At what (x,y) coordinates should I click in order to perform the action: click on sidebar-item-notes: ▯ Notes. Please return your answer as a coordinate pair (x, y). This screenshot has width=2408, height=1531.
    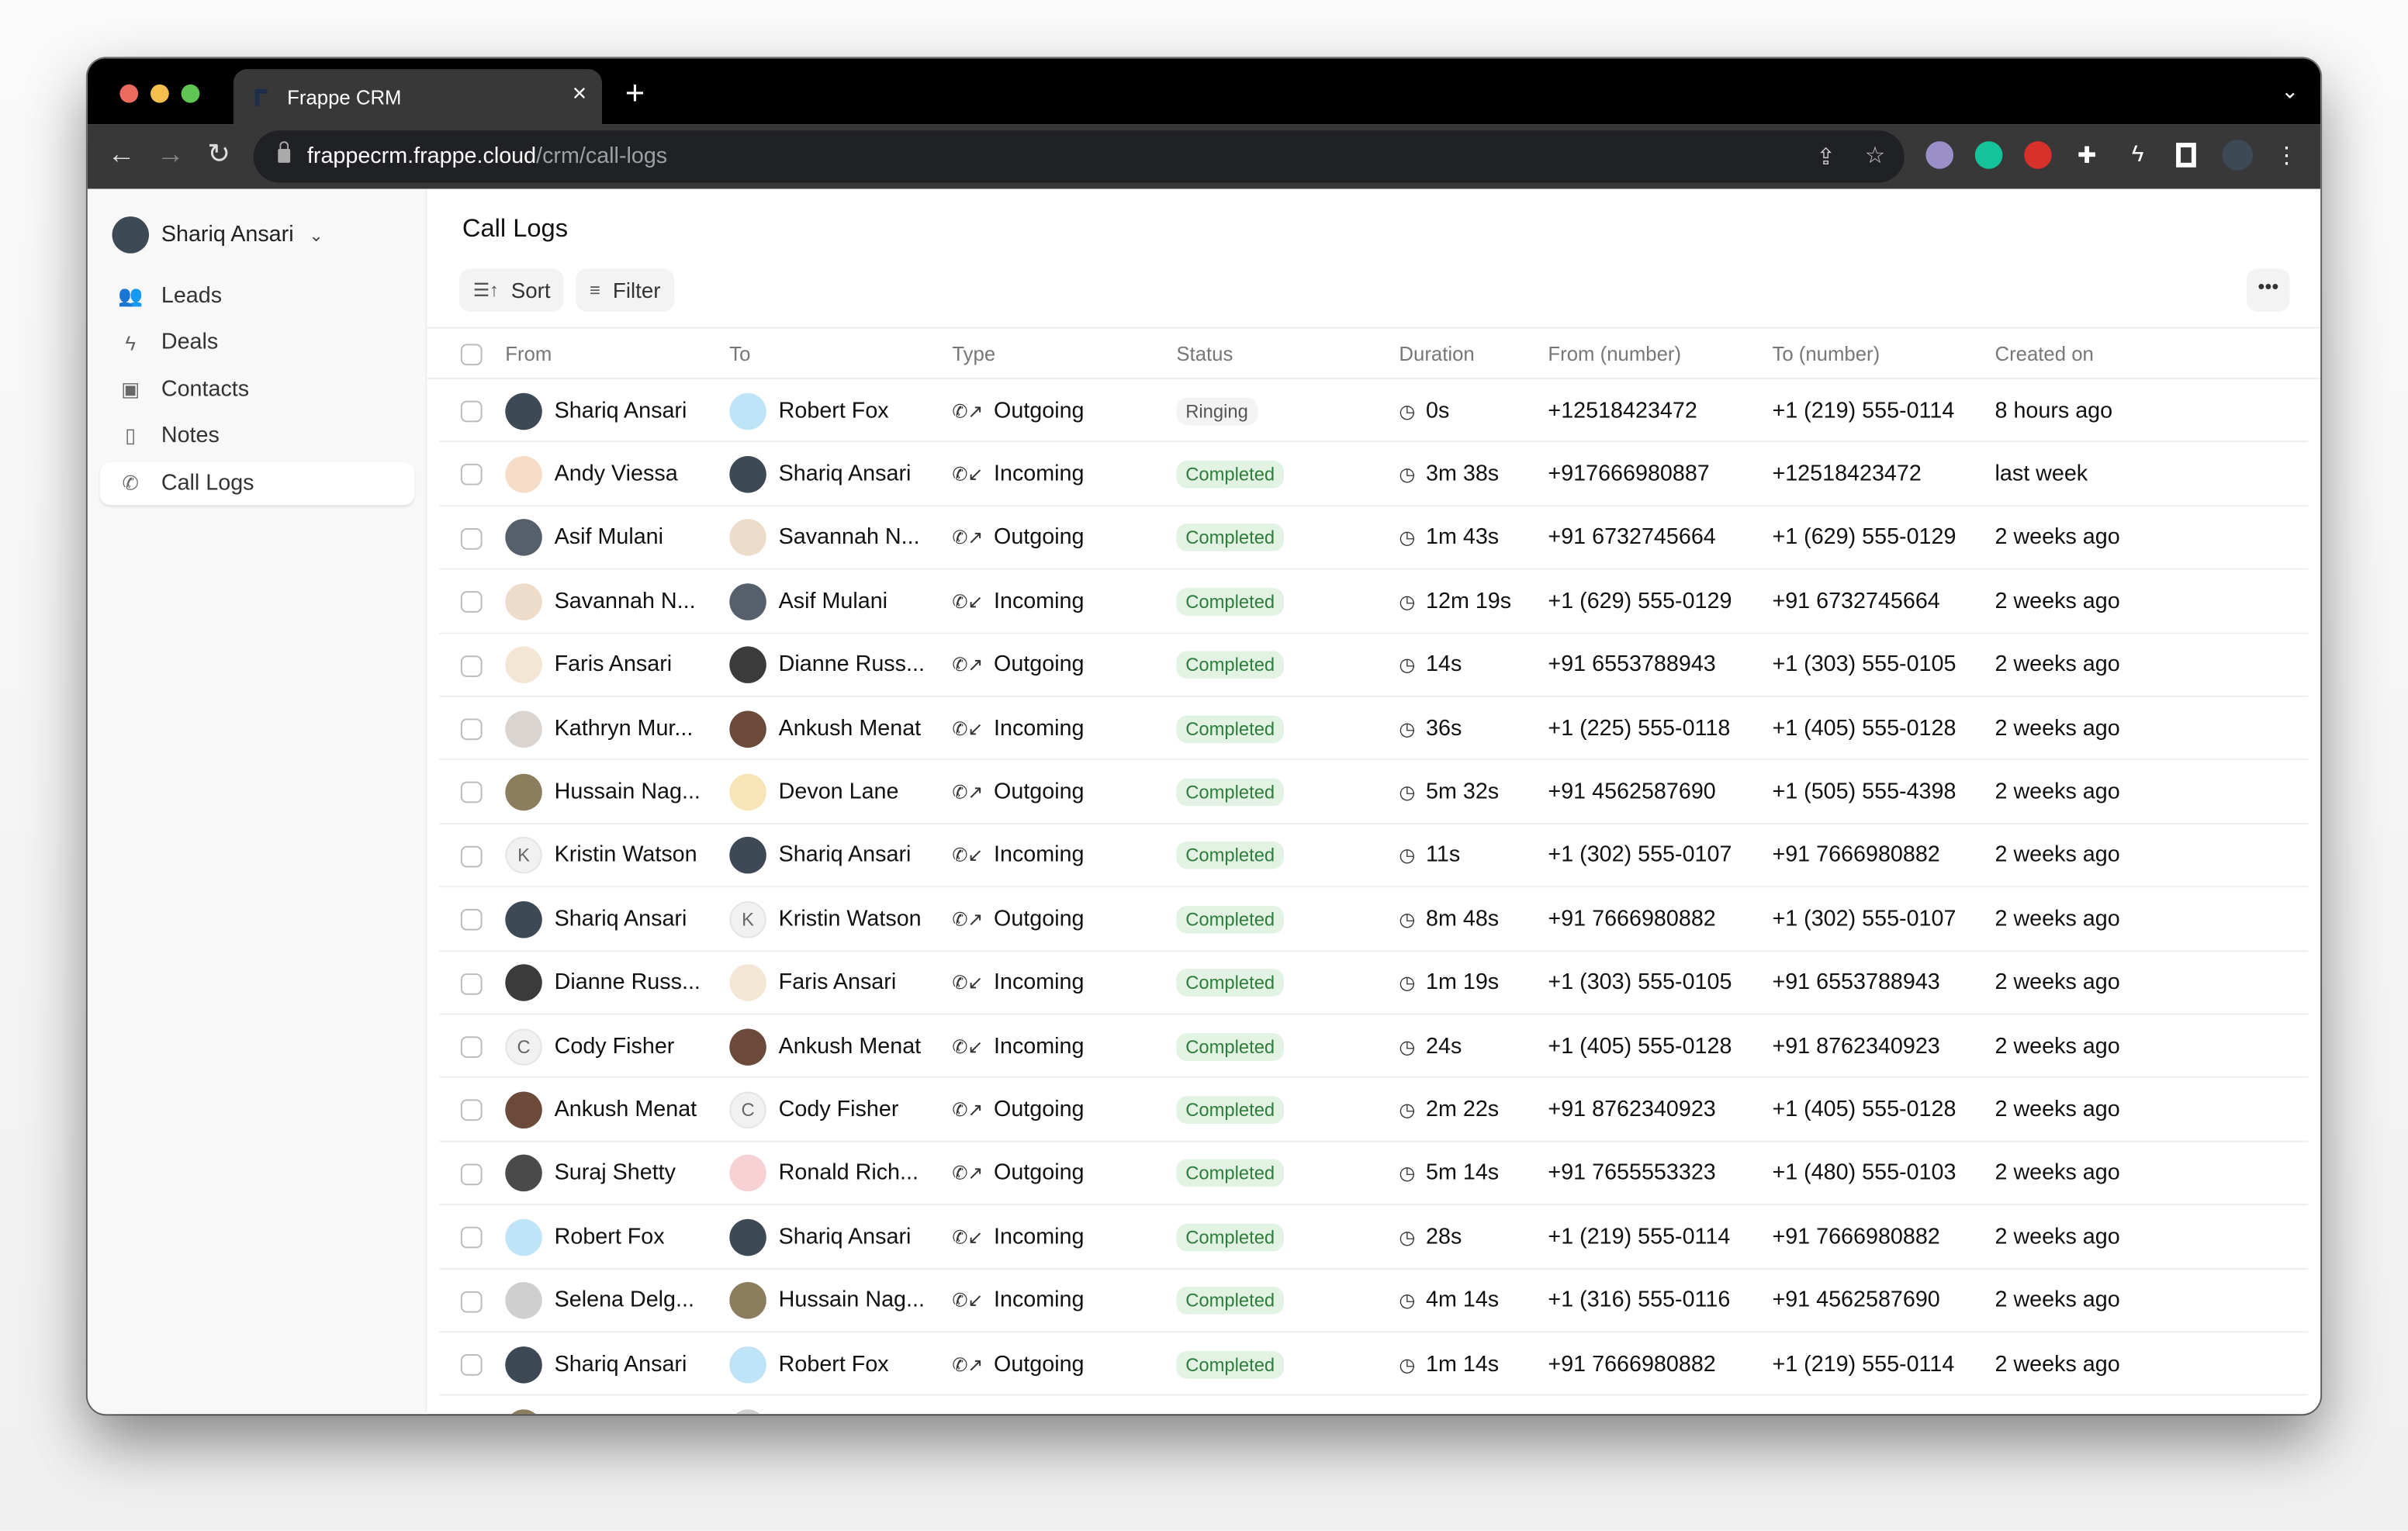
    Looking at the image, I should click on (257, 436).